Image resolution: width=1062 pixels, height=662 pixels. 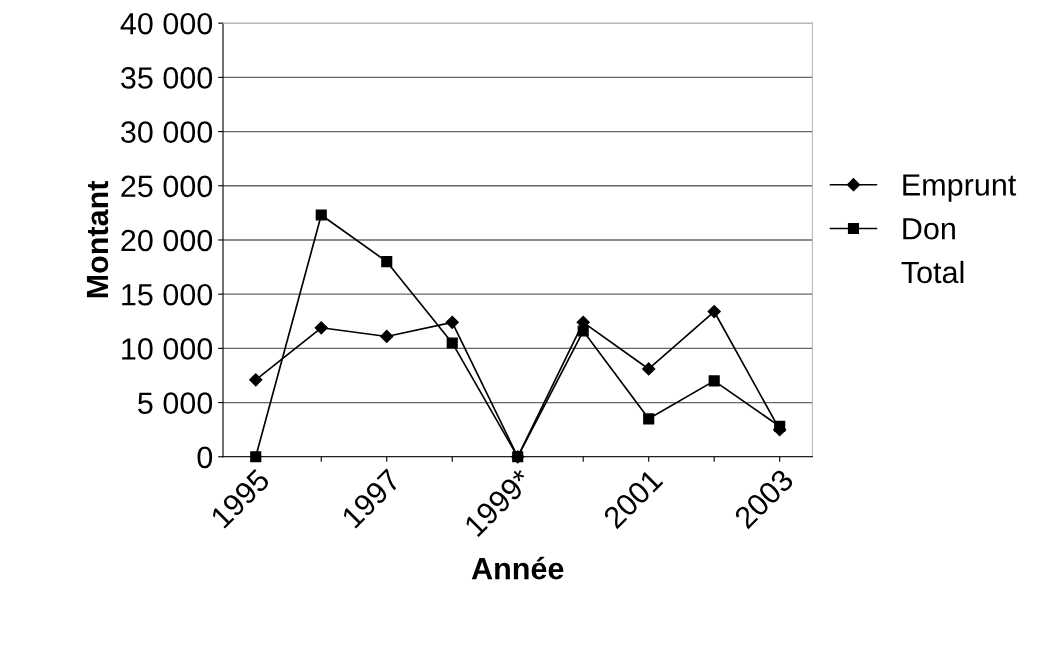 I want to click on text: Total, so click(x=932, y=272).